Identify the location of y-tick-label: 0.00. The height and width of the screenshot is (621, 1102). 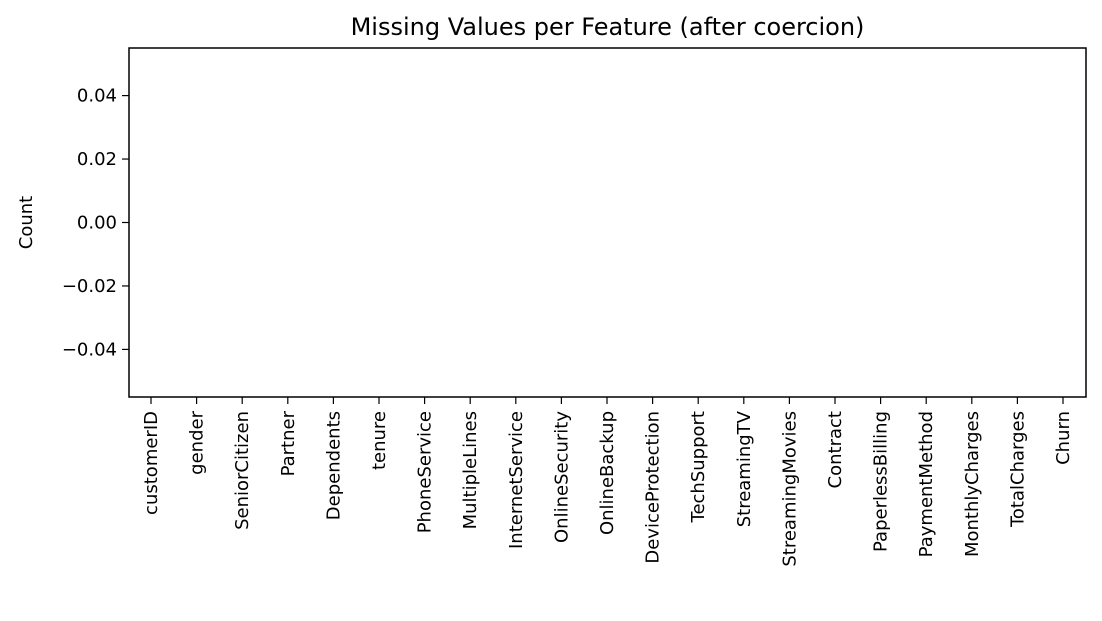
(97, 223).